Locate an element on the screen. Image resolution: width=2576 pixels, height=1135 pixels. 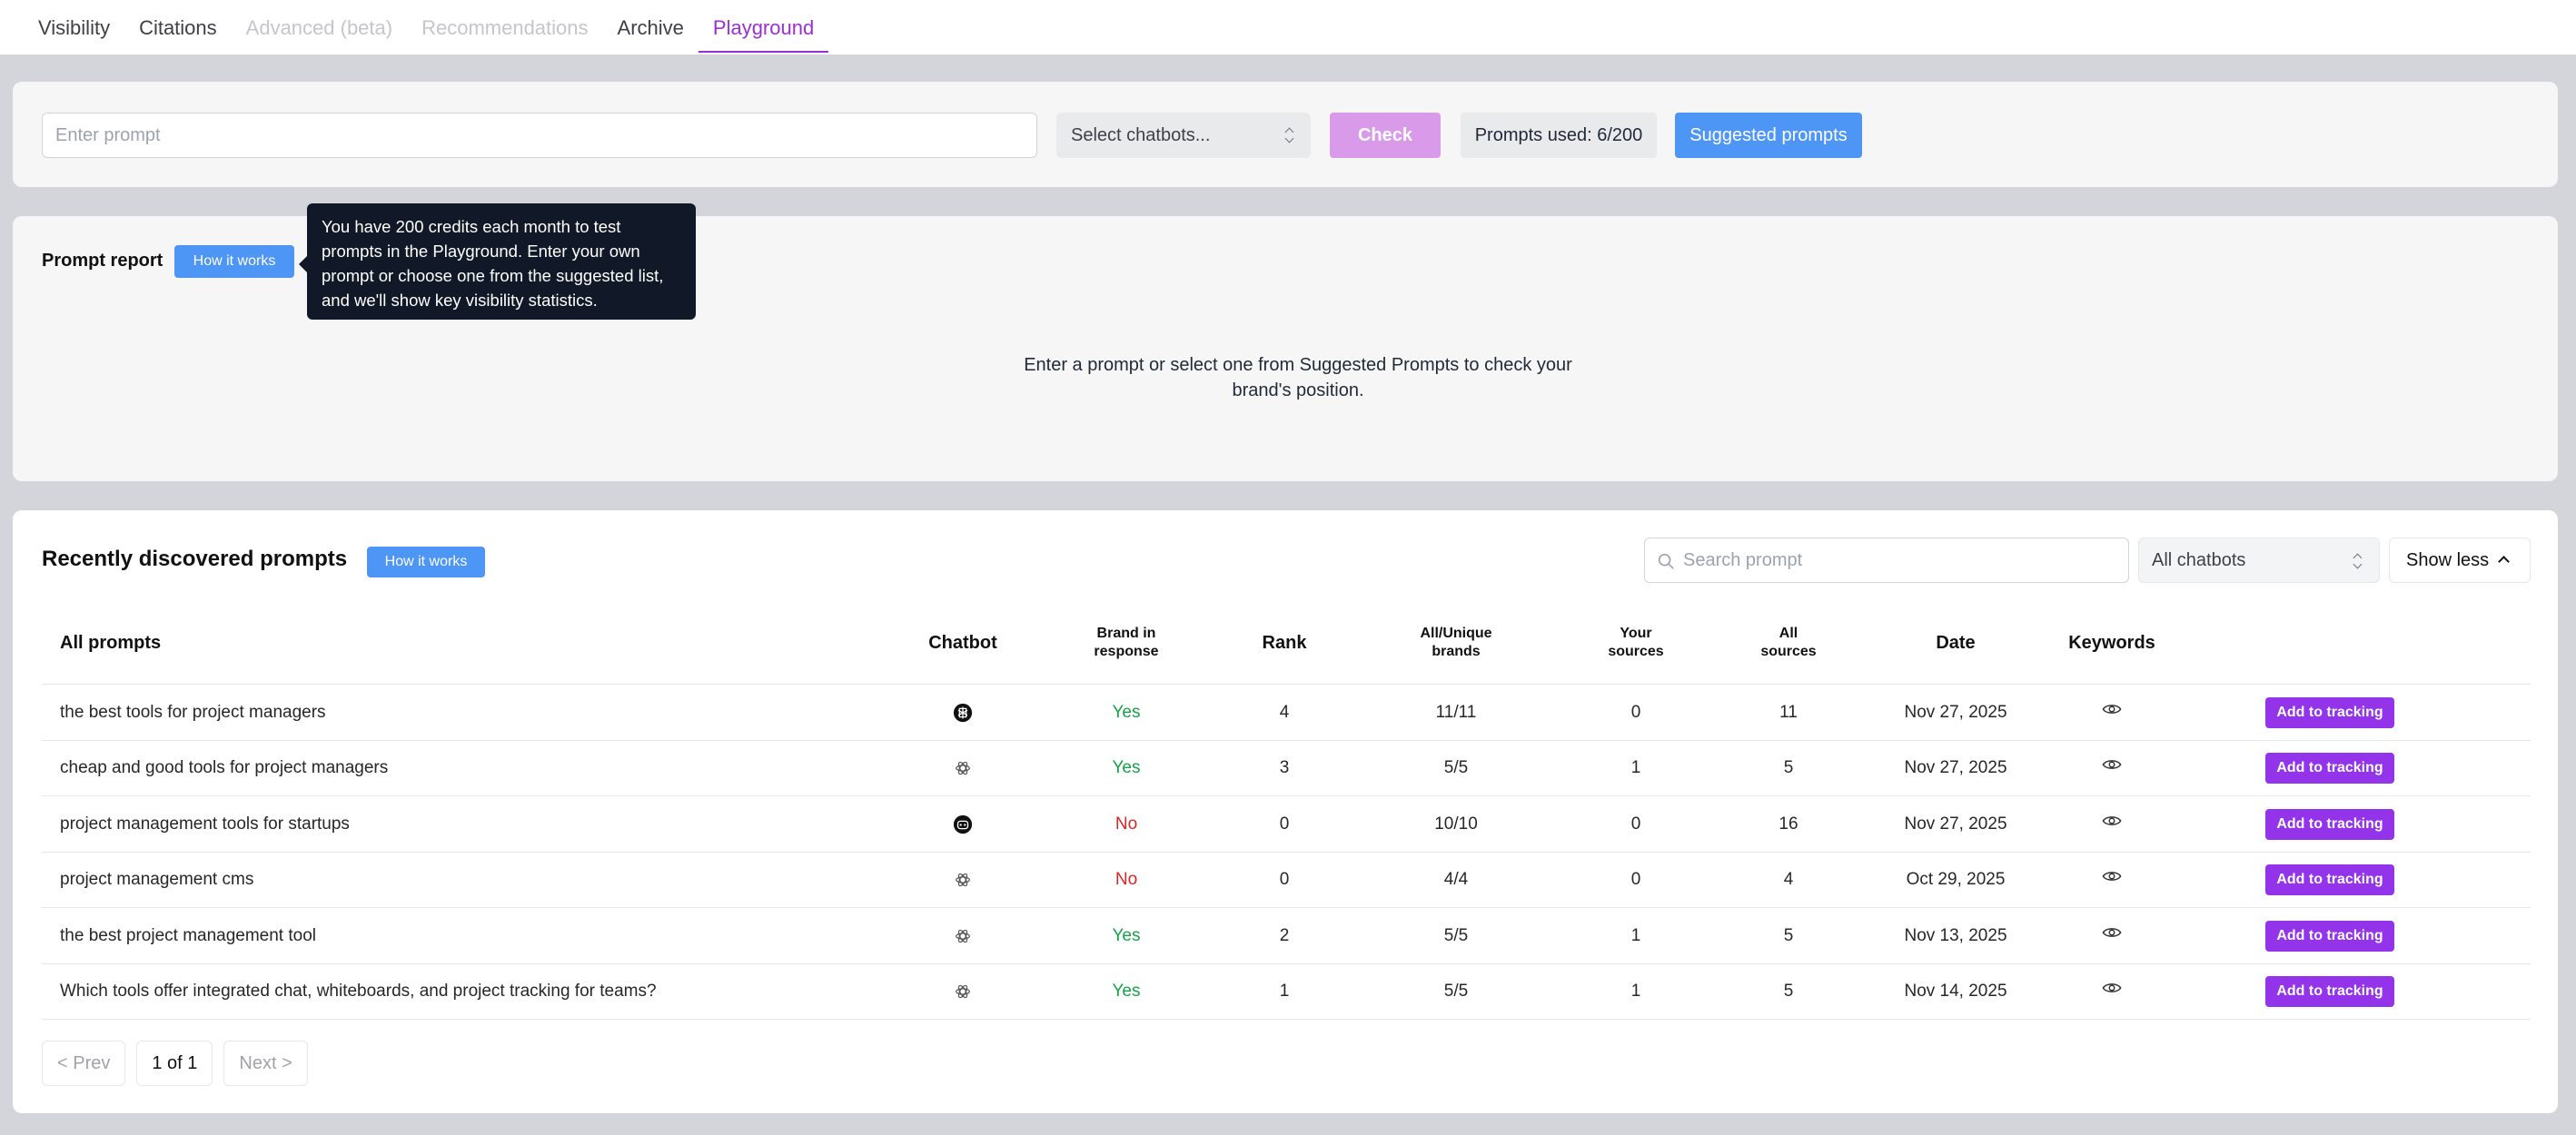
date-value: Oct 29, 2025 is located at coordinates (1956, 879).